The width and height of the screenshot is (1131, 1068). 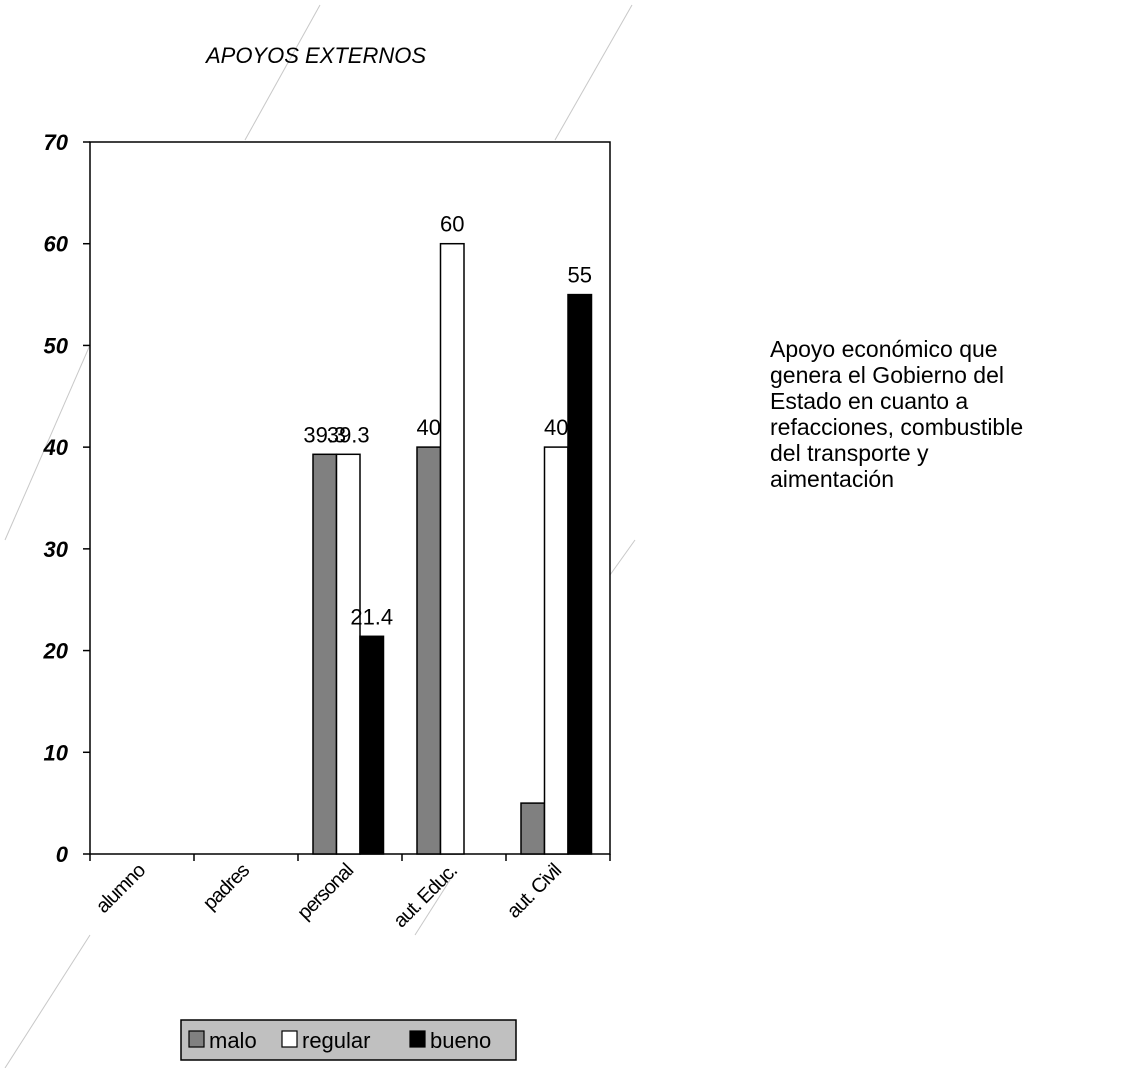 I want to click on legend-swatch-malo, so click(x=196, y=1039).